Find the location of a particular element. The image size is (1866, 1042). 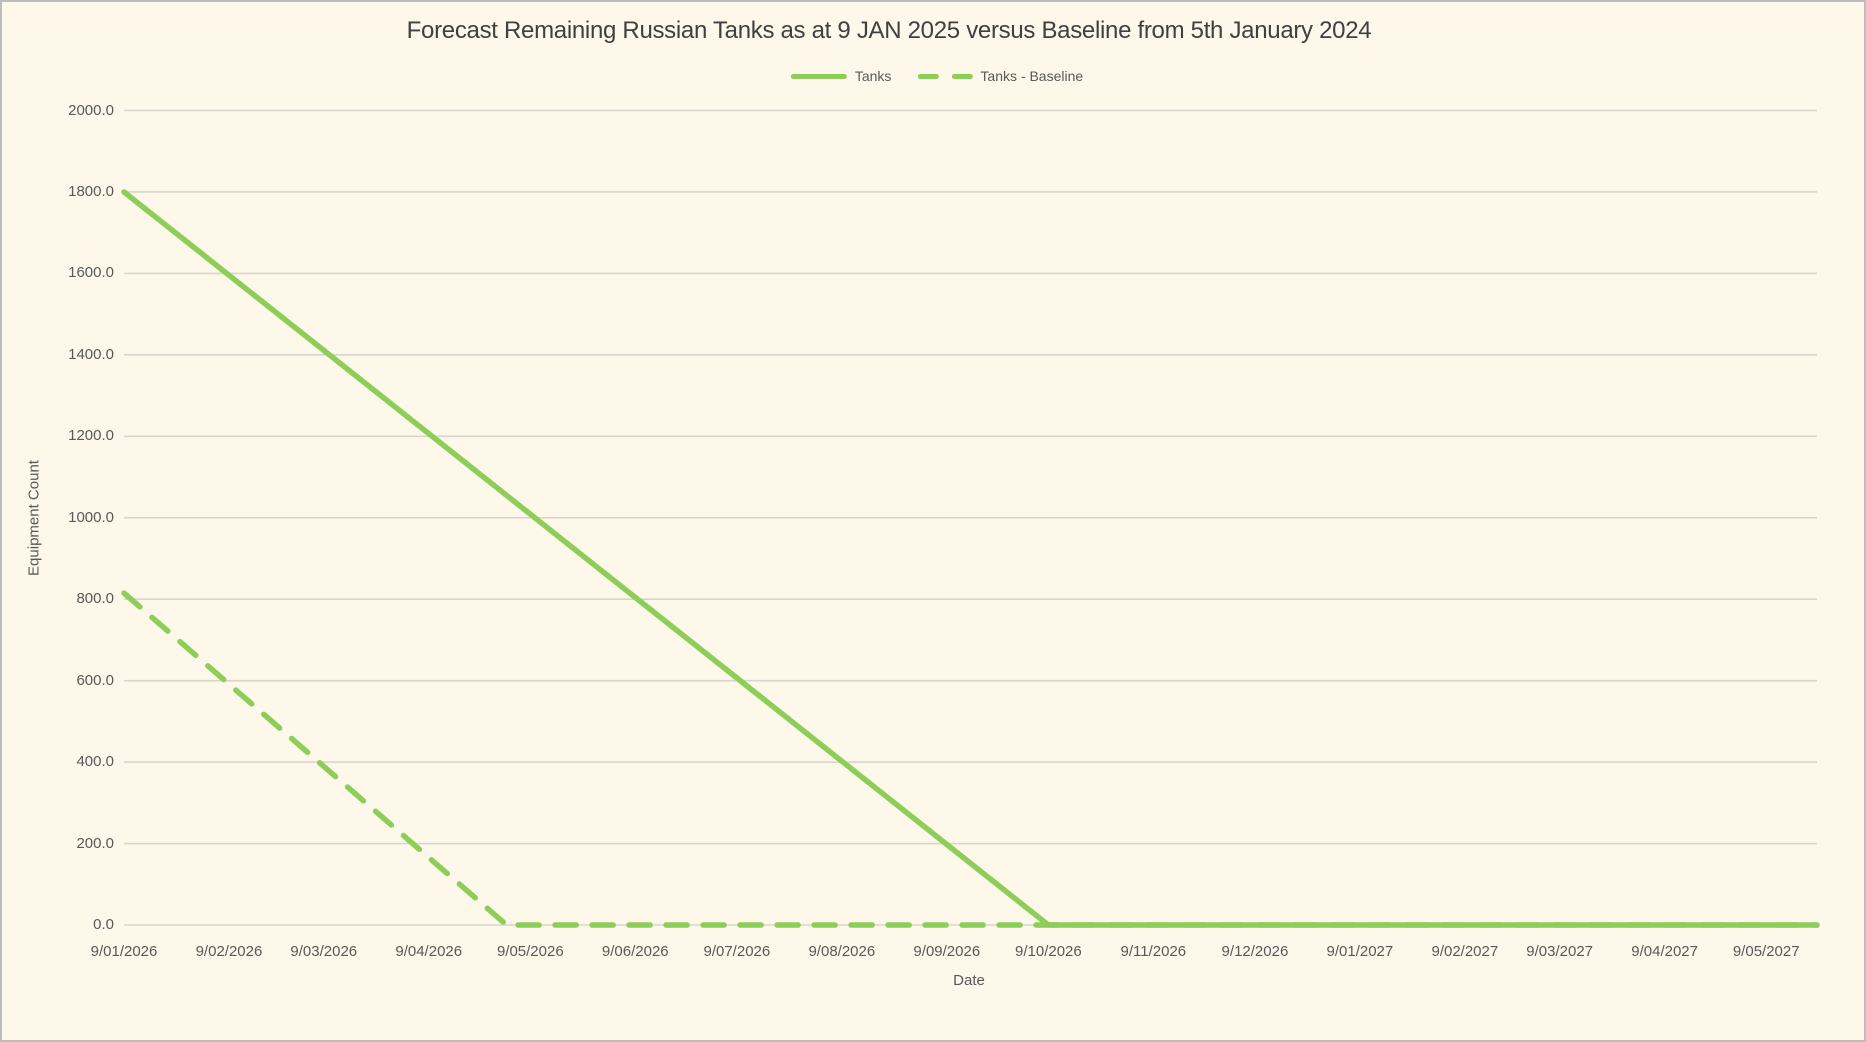

legend-item-tanks-baseline: Tanks - Baseline is located at coordinates (1000, 76).